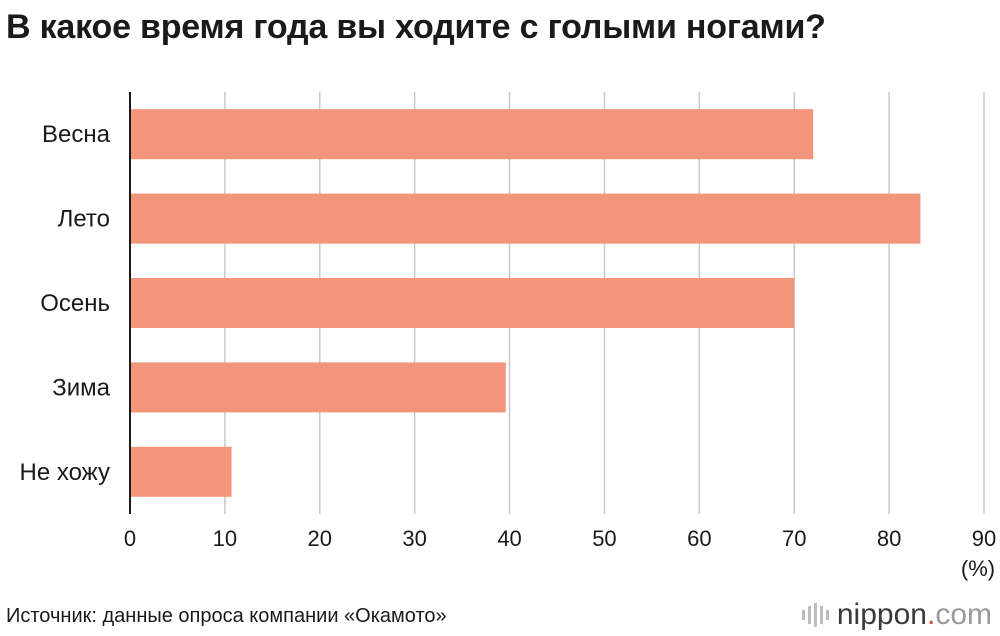 This screenshot has width=1000, height=636. I want to click on x-tick-label: 20, so click(320, 538).